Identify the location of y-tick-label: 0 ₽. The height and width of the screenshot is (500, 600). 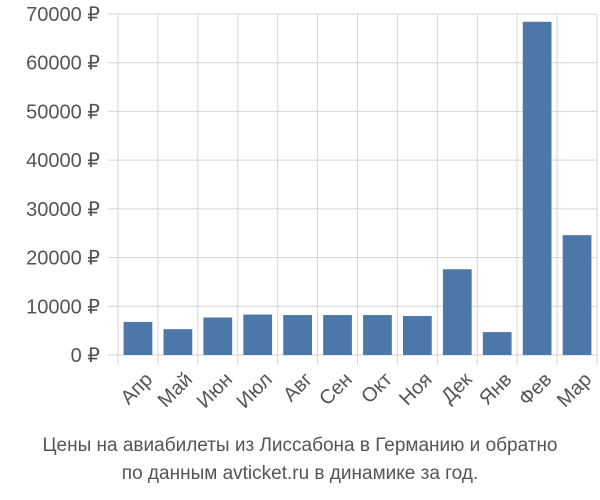
(86, 356).